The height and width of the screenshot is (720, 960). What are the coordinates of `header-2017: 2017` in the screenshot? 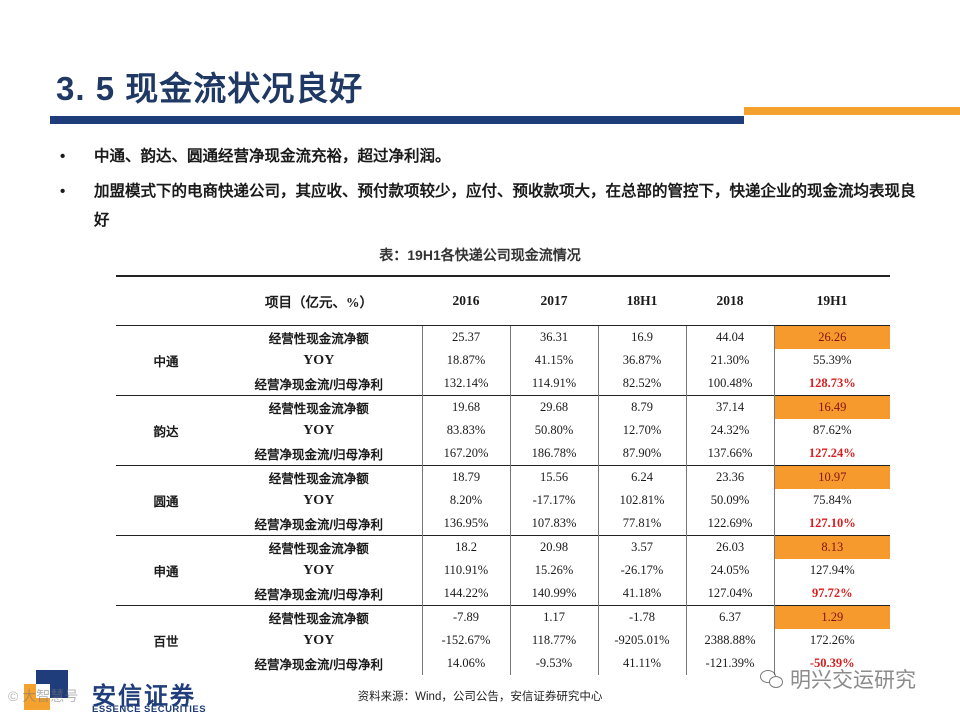 It's located at (554, 300).